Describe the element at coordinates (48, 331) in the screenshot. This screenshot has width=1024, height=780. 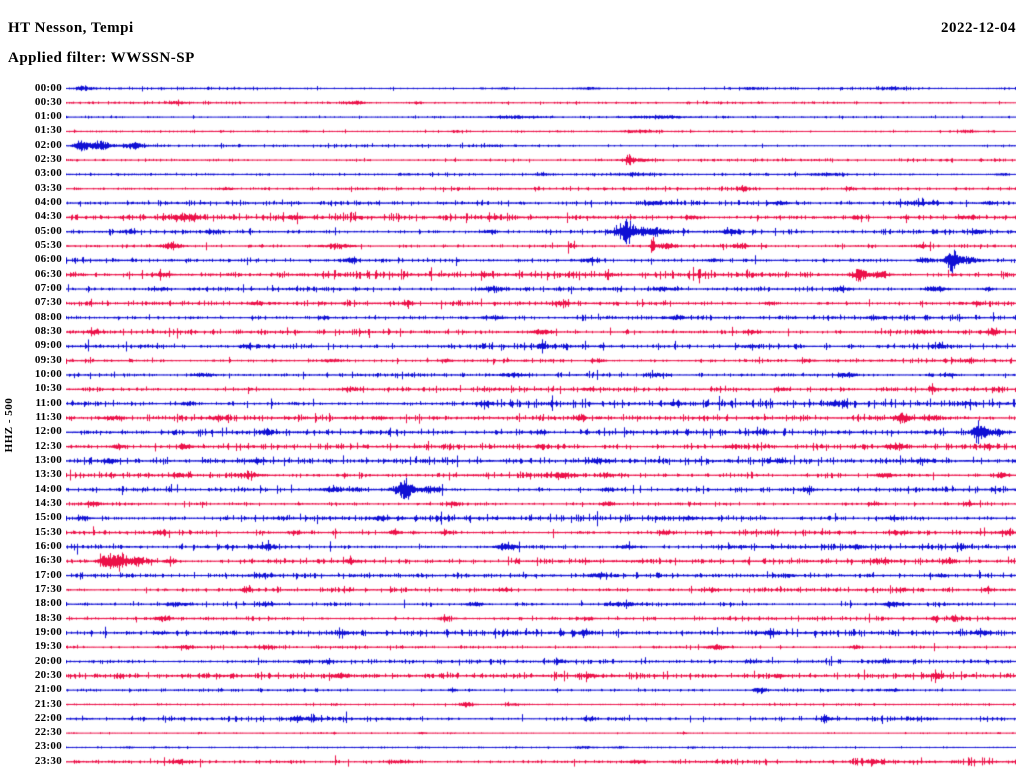
I see `time-label: 08:30` at that location.